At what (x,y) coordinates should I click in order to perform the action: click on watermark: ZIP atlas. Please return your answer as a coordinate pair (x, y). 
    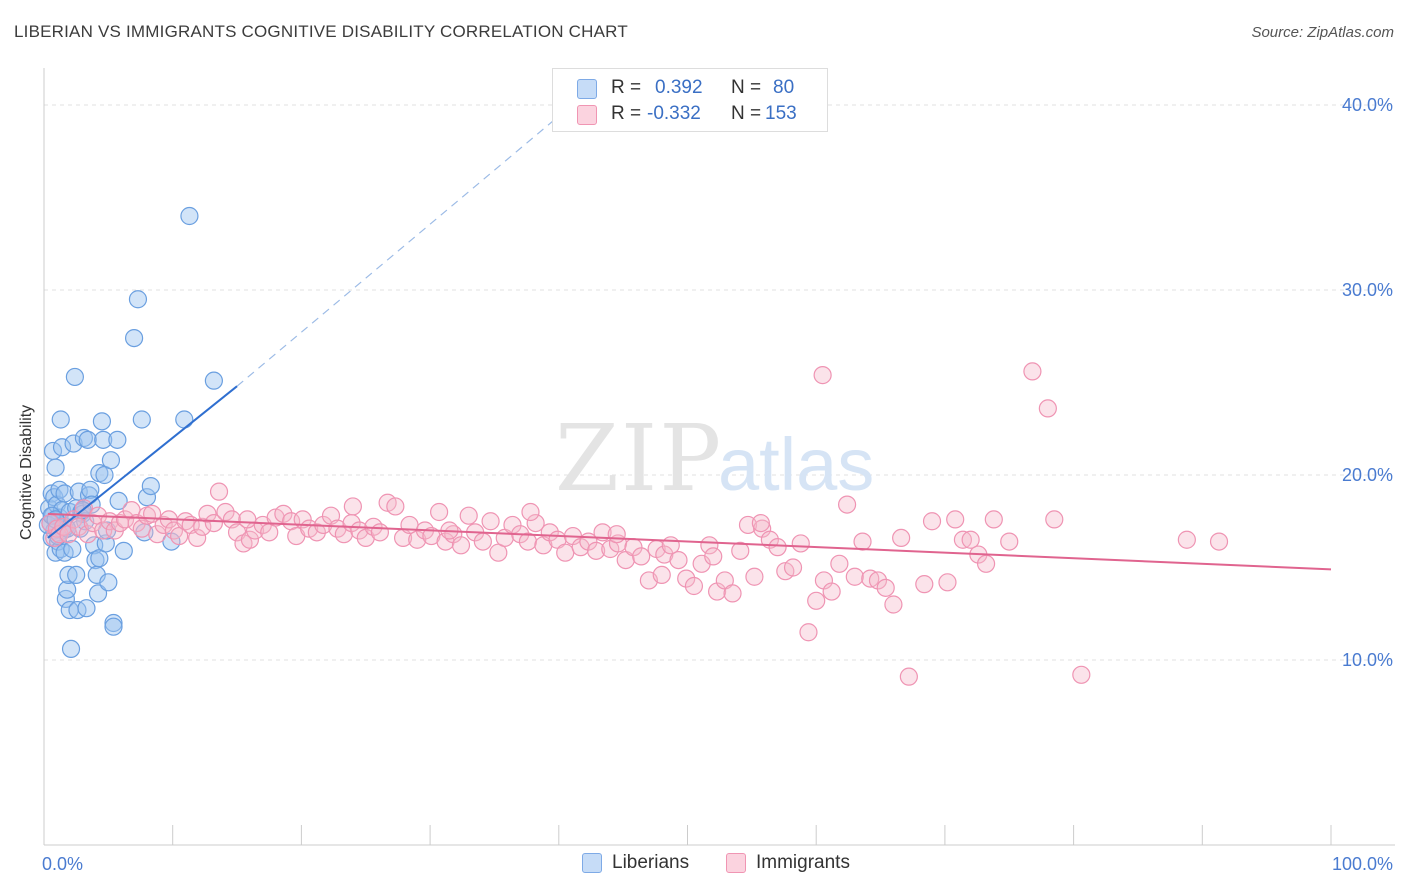
    Looking at the image, I should click on (714, 458).